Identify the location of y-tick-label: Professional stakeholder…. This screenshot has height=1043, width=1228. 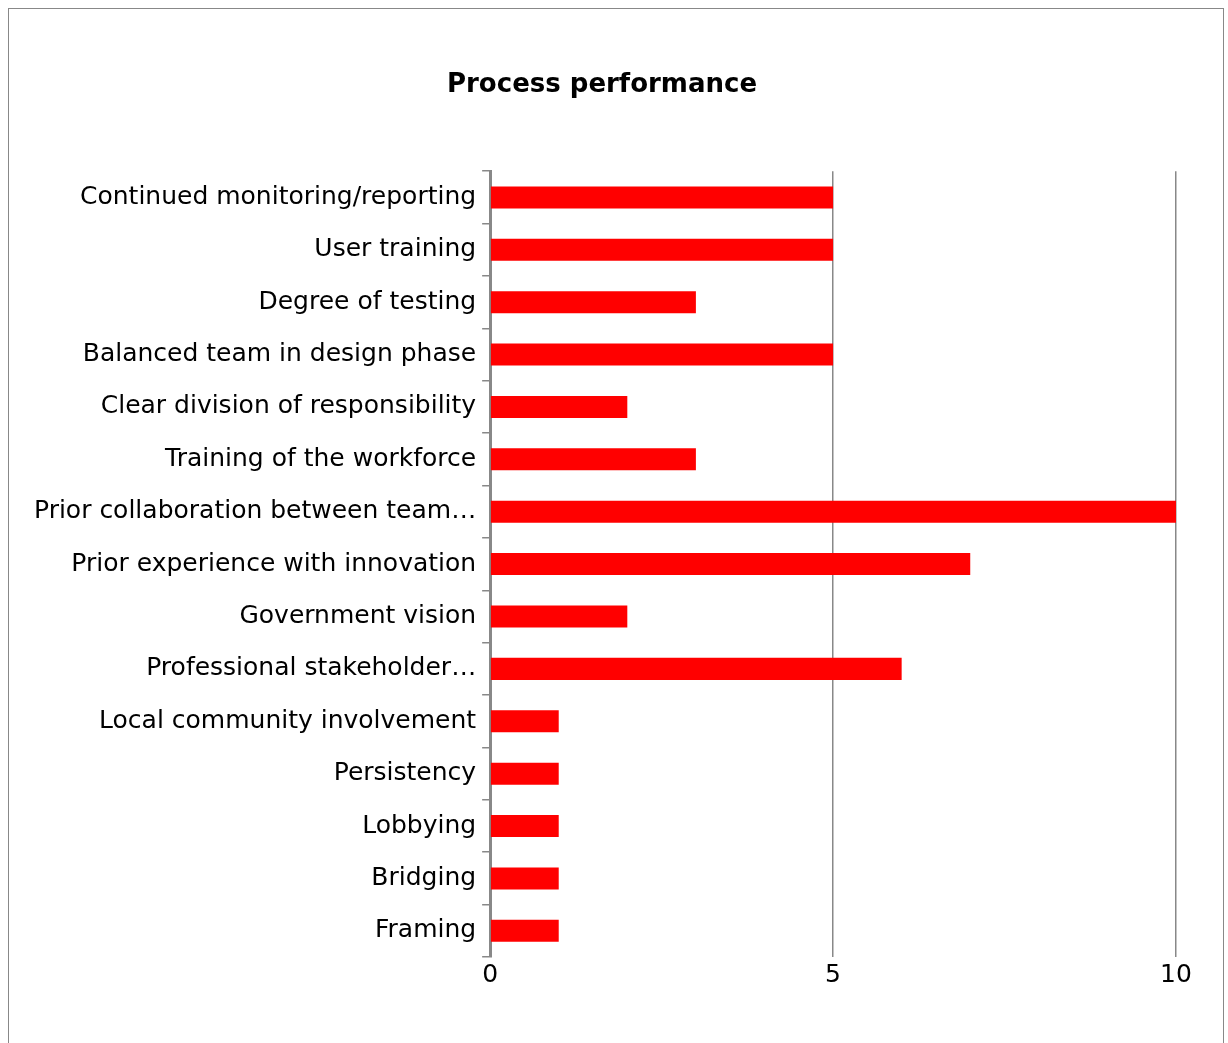
(311, 667).